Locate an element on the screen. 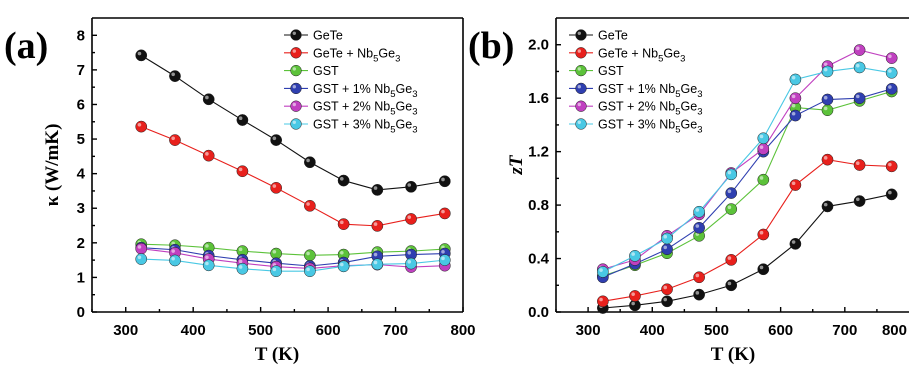 The width and height of the screenshot is (909, 369). y-tick-label: 3 is located at coordinates (81, 208).